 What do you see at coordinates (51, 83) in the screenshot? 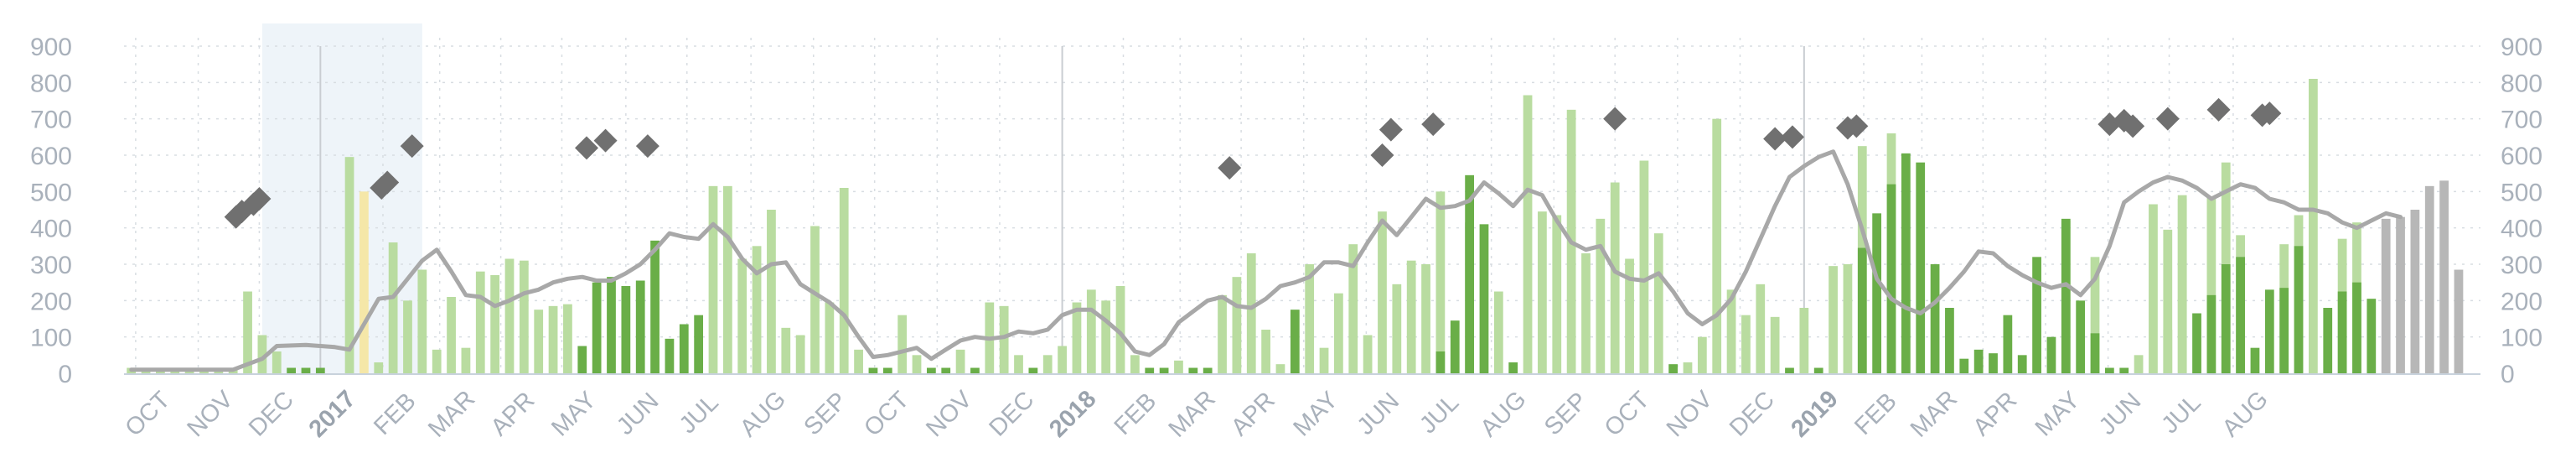
I see `y-tick-label-left: 800` at bounding box center [51, 83].